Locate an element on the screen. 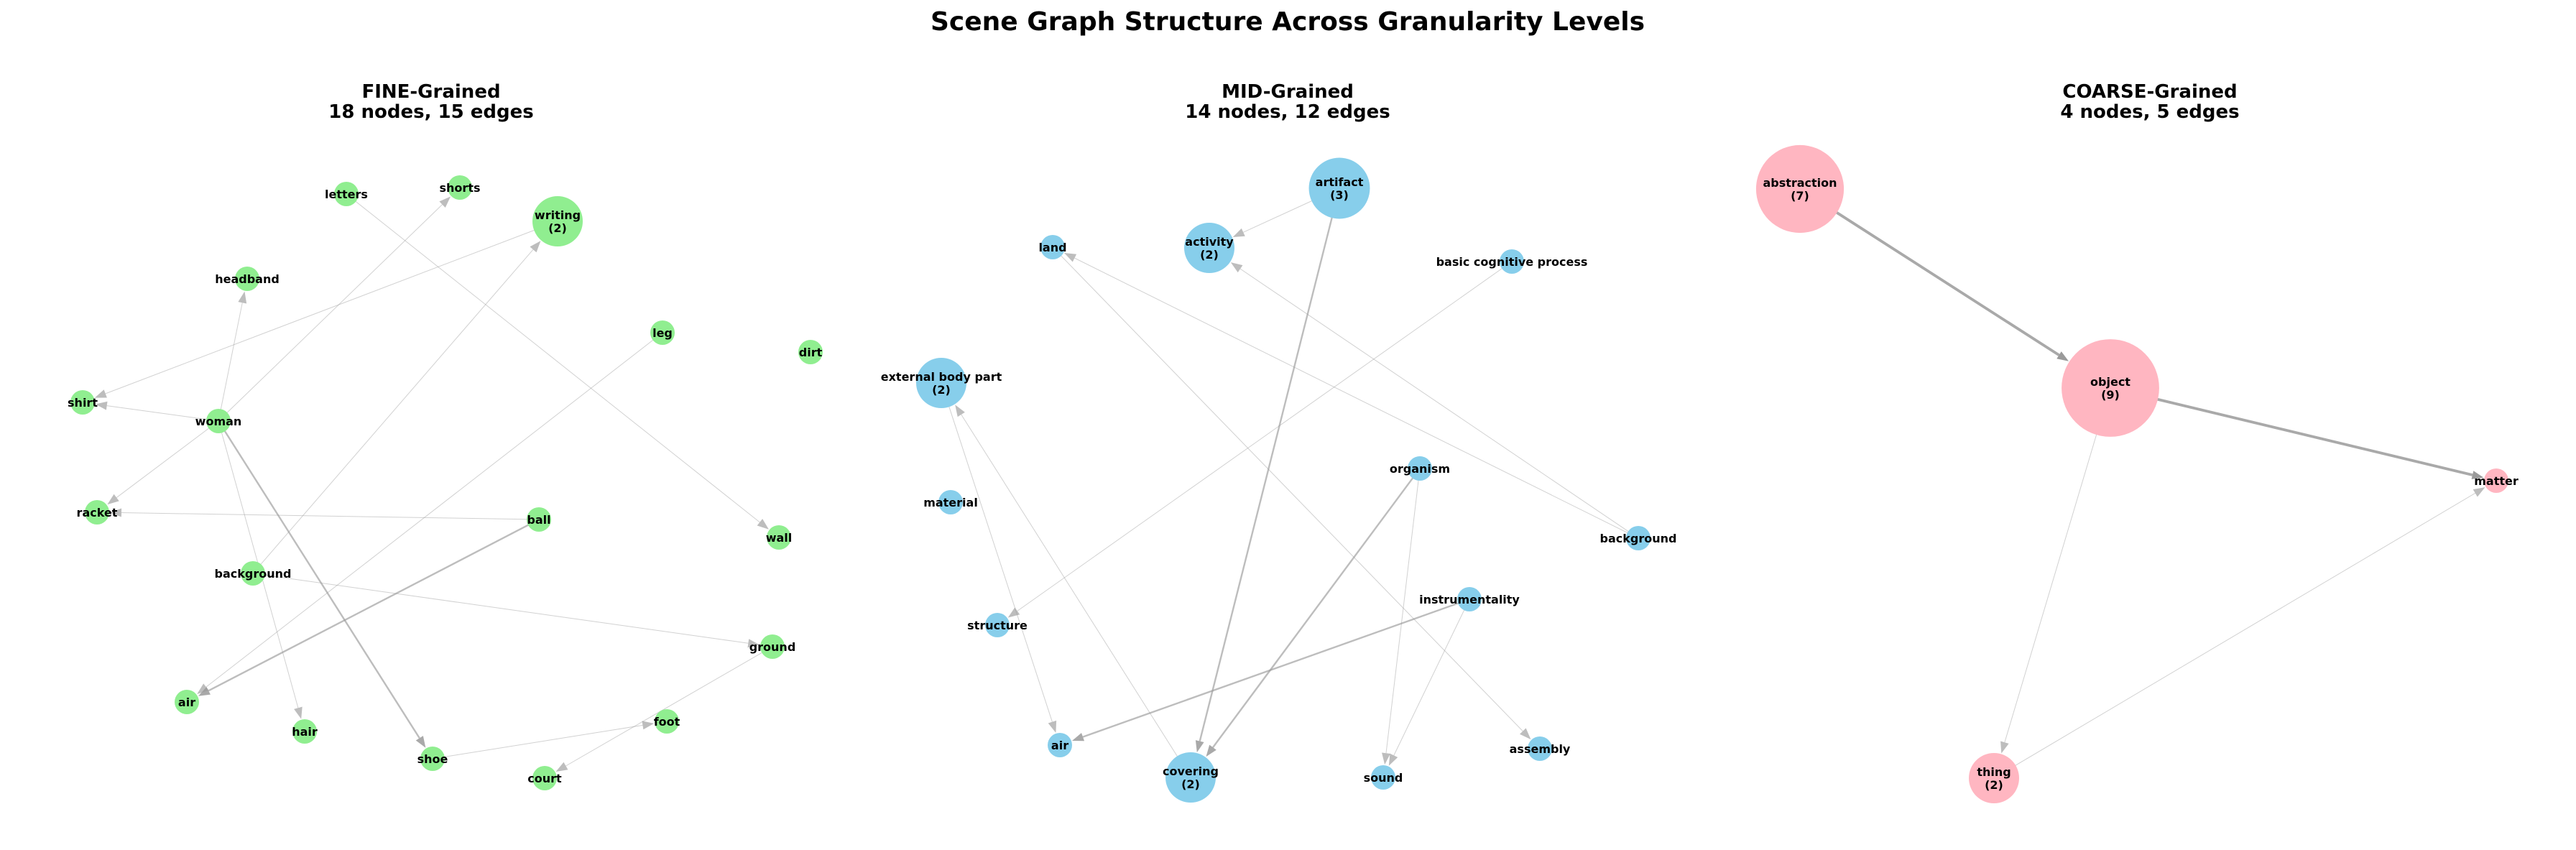 This screenshot has height=850, width=2576. mid-node-sound-circle is located at coordinates (1383, 777).